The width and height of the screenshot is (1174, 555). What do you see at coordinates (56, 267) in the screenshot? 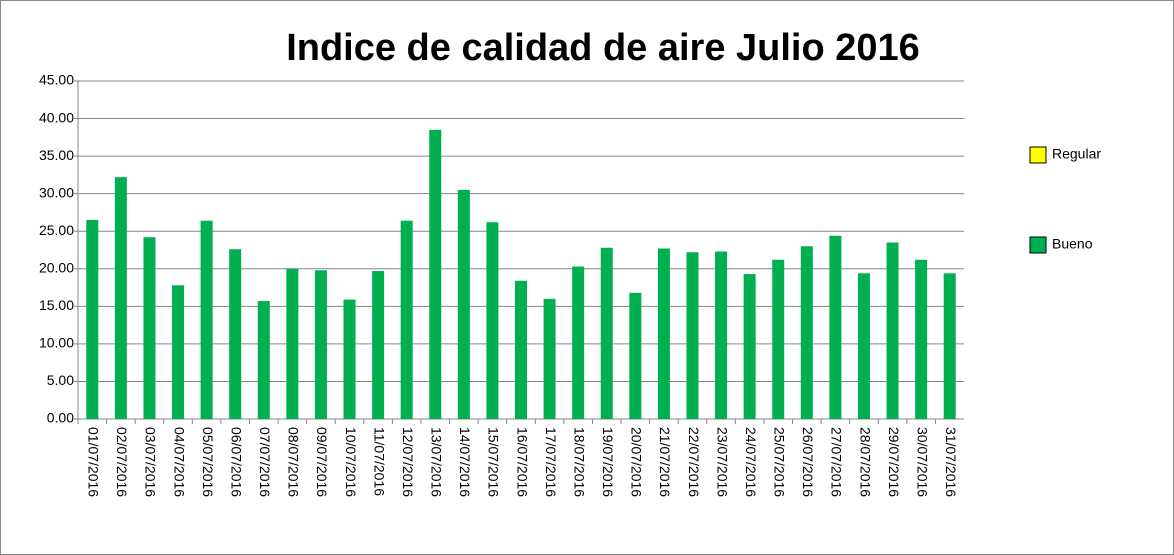
I see `y-tick-label: 20.00` at bounding box center [56, 267].